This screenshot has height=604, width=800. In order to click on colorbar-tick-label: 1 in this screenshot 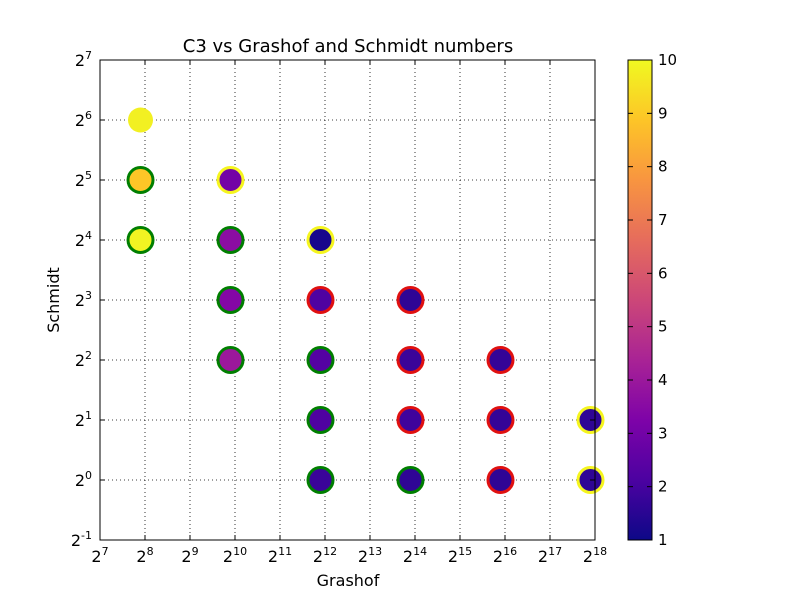, I will do `click(663, 540)`.